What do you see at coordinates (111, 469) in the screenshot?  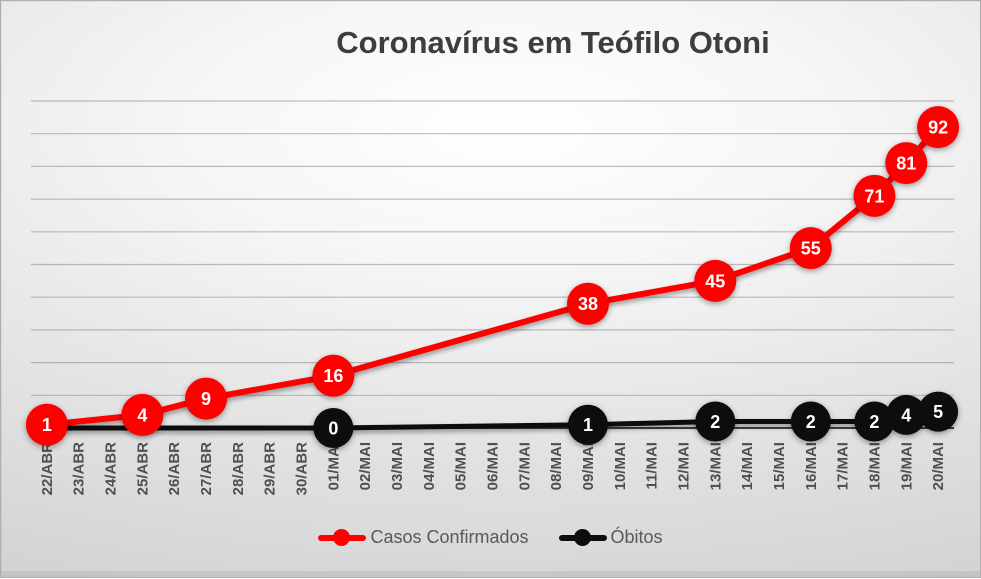 I see `x-axis-label: 24/ABR` at bounding box center [111, 469].